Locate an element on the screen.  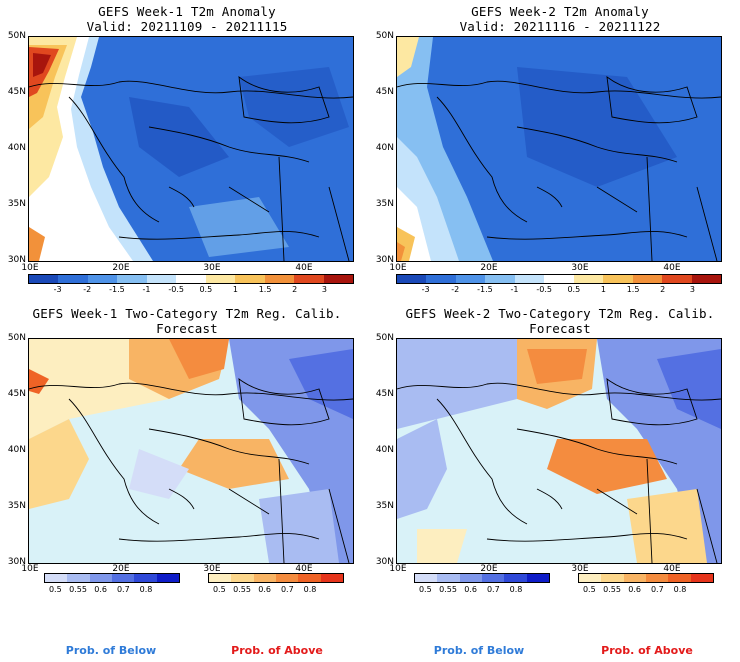
colorbar-tick-label: 1.5 is located at coordinates (633, 289).